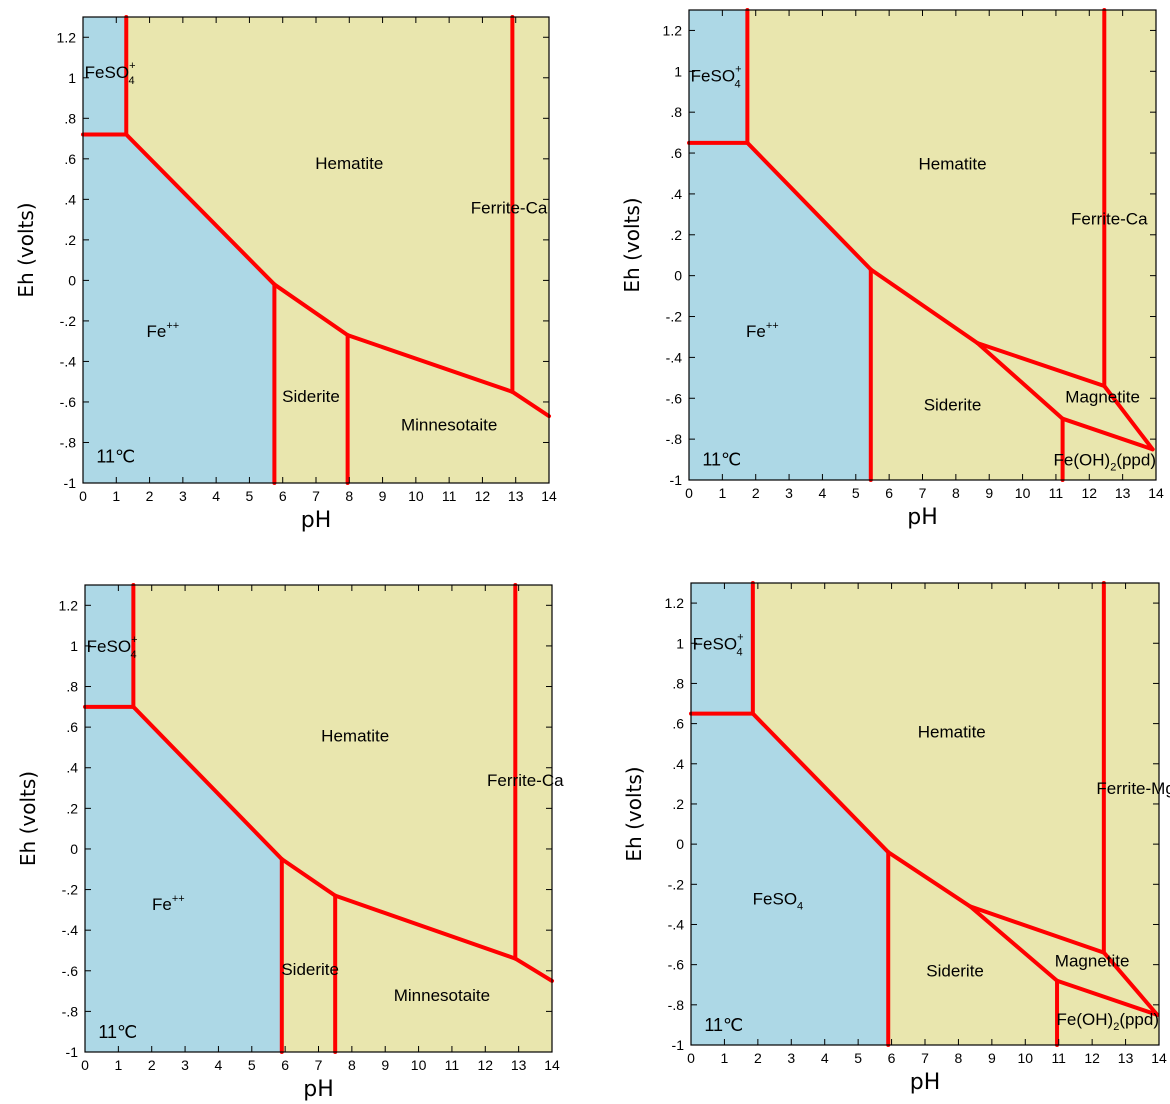 The image size is (1170, 1104). Describe the element at coordinates (722, 493) in the screenshot. I see `x-tick-label: 1` at that location.